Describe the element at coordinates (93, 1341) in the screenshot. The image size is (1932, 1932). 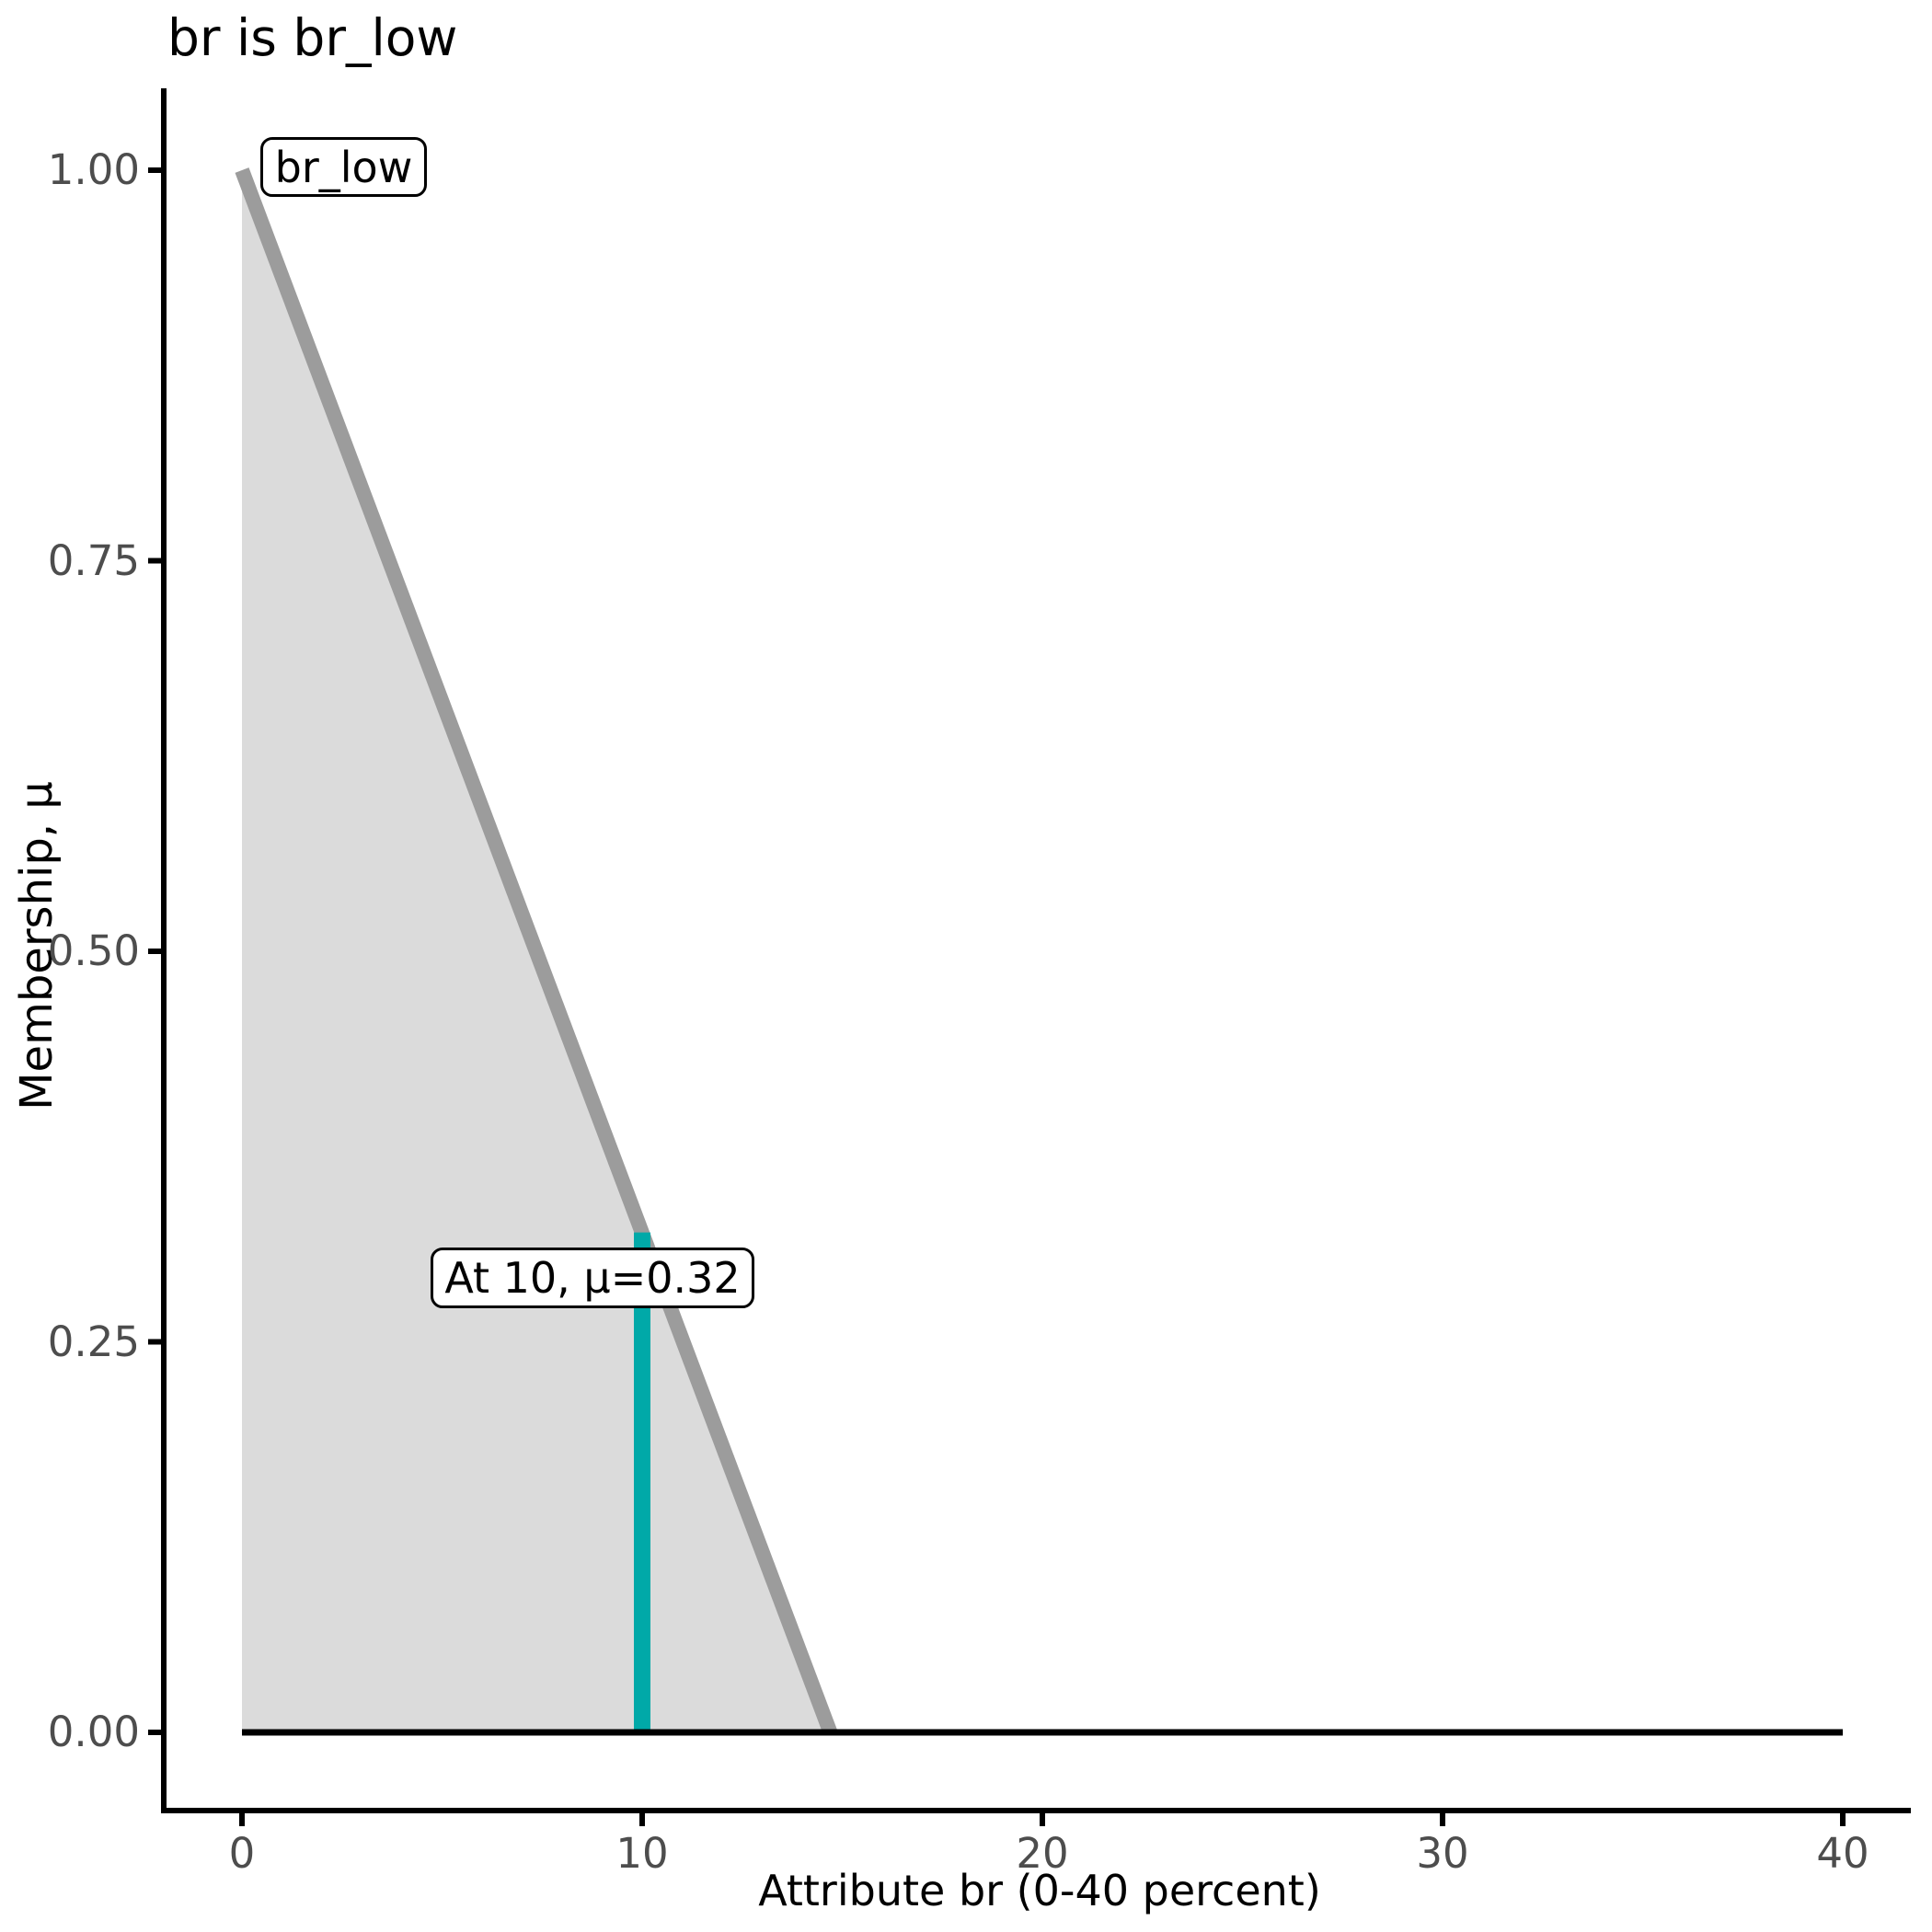
I see `y-tick-label: 0.25` at that location.